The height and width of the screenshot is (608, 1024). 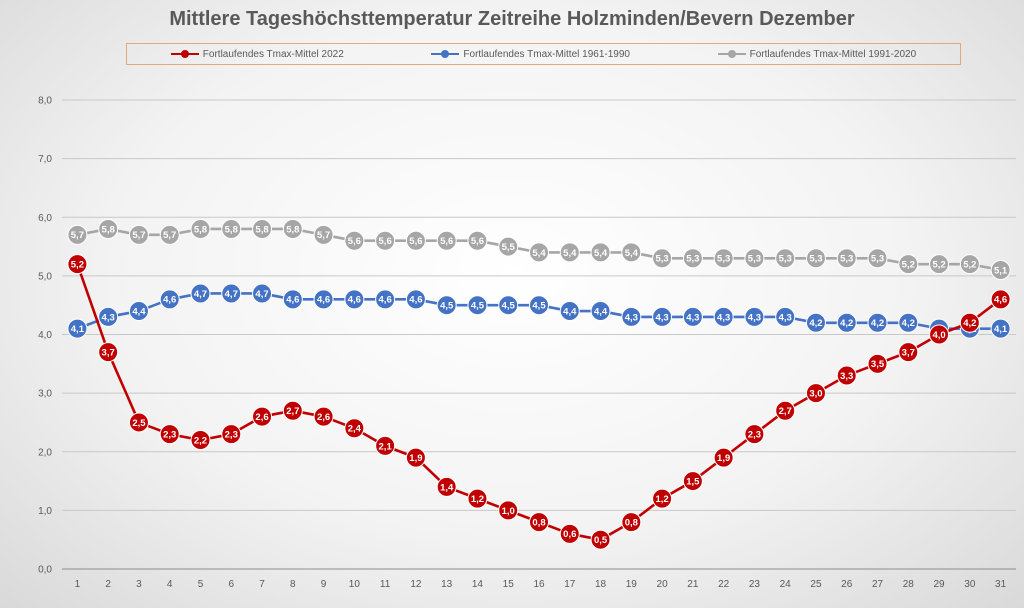 I want to click on x-tick-label: 12, so click(x=416, y=584).